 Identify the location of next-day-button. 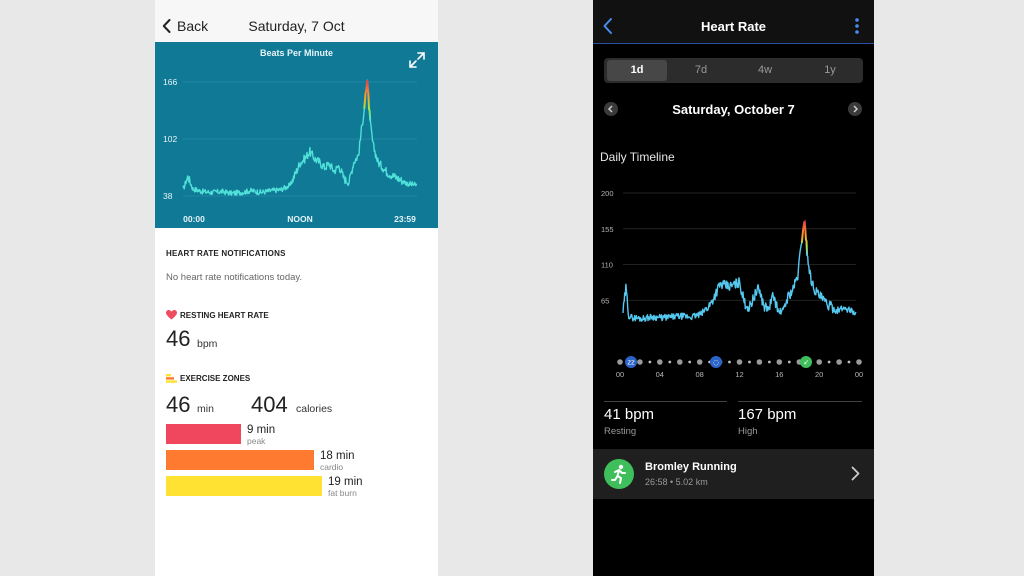
(855, 109).